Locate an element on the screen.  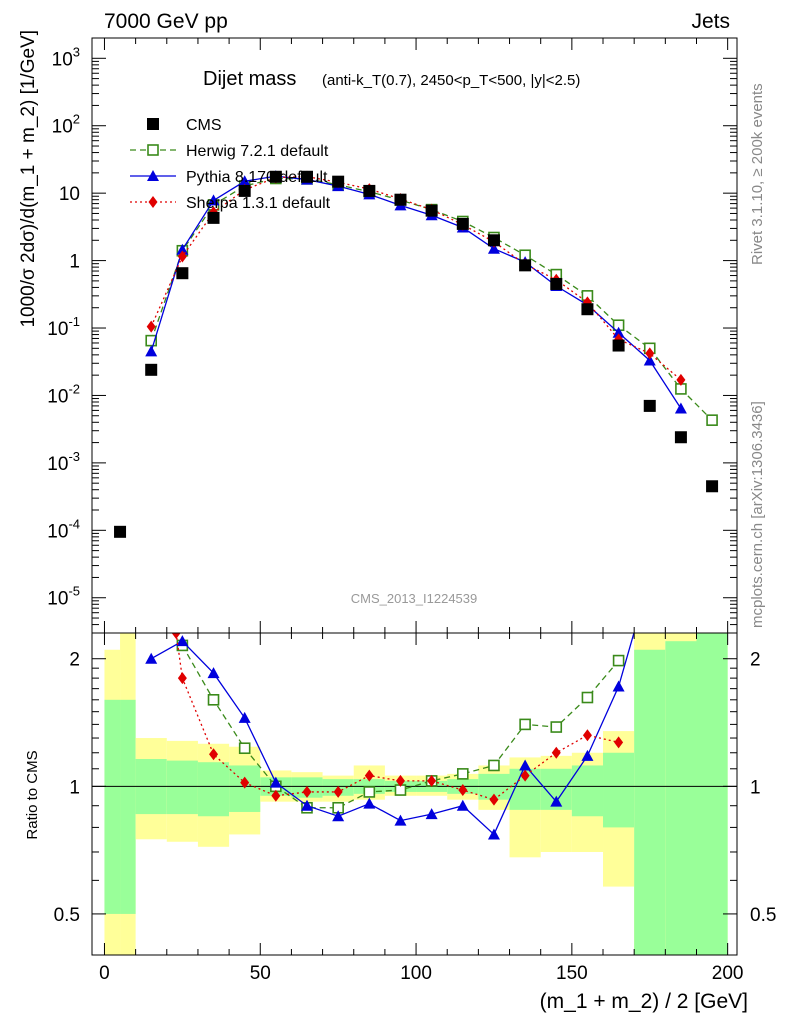
ratio-series-pythia is located at coordinates (395, 722).